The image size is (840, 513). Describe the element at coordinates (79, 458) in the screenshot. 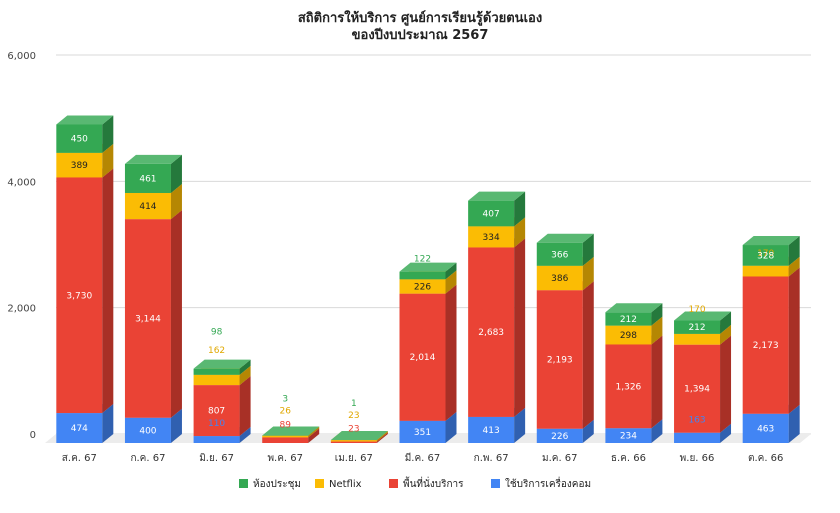

I see `x-tick-label: ส.ค. 67` at that location.